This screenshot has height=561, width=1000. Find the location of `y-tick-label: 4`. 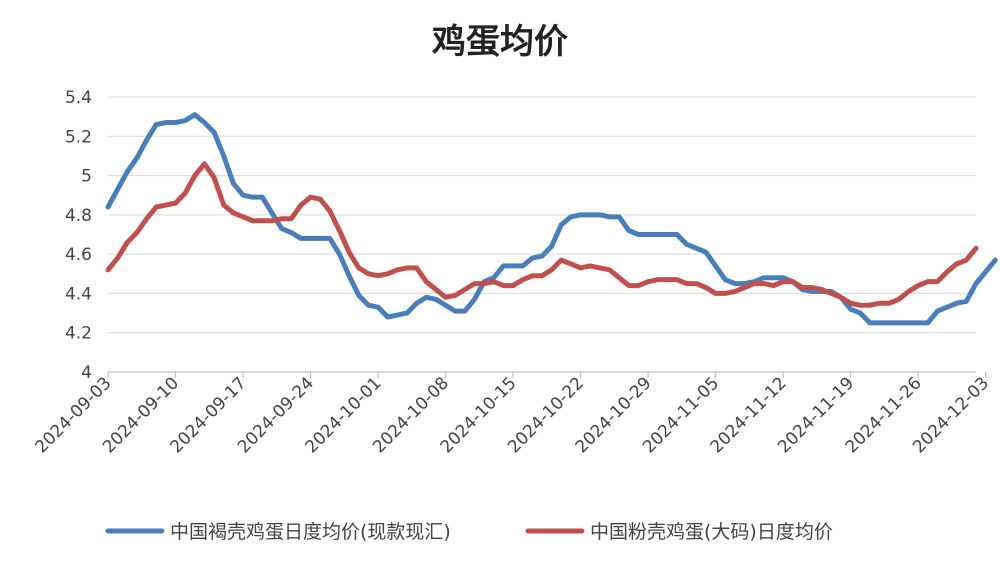

y-tick-label: 4 is located at coordinates (86, 373).